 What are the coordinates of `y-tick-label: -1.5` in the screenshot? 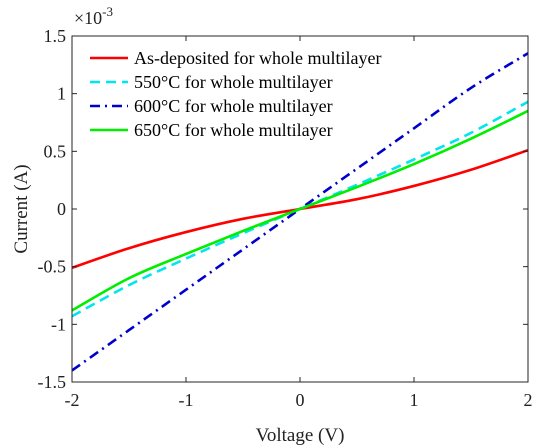 It's located at (52, 382).